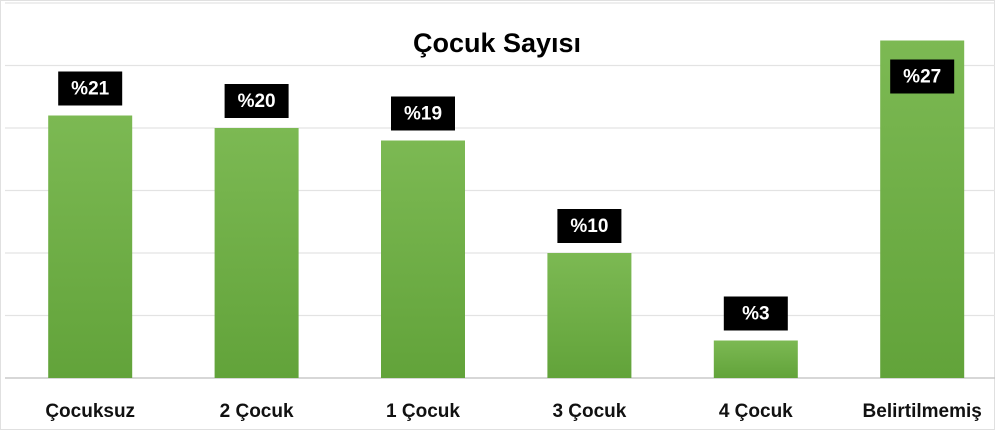  Describe the element at coordinates (497, 43) in the screenshot. I see `chart-title: Çocuk Sayısı` at that location.